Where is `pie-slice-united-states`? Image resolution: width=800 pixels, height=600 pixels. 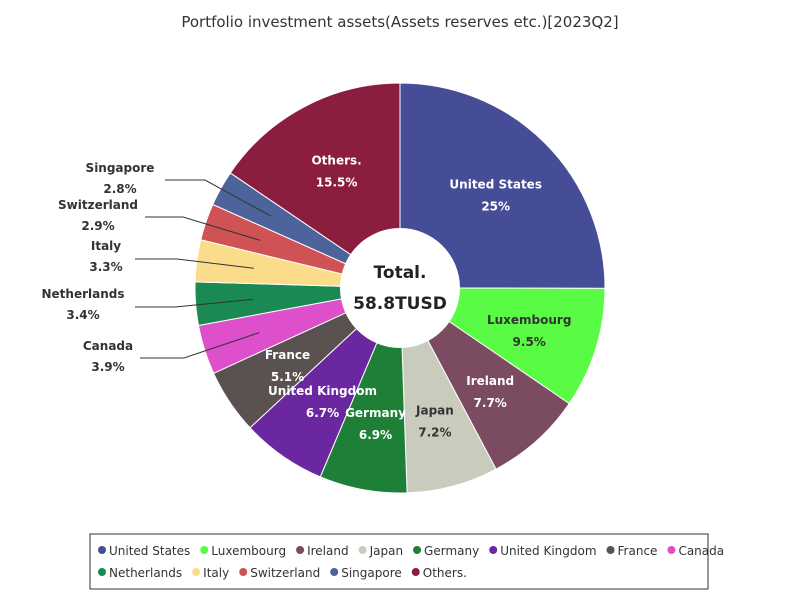 pie-slice-united-states is located at coordinates (502, 185).